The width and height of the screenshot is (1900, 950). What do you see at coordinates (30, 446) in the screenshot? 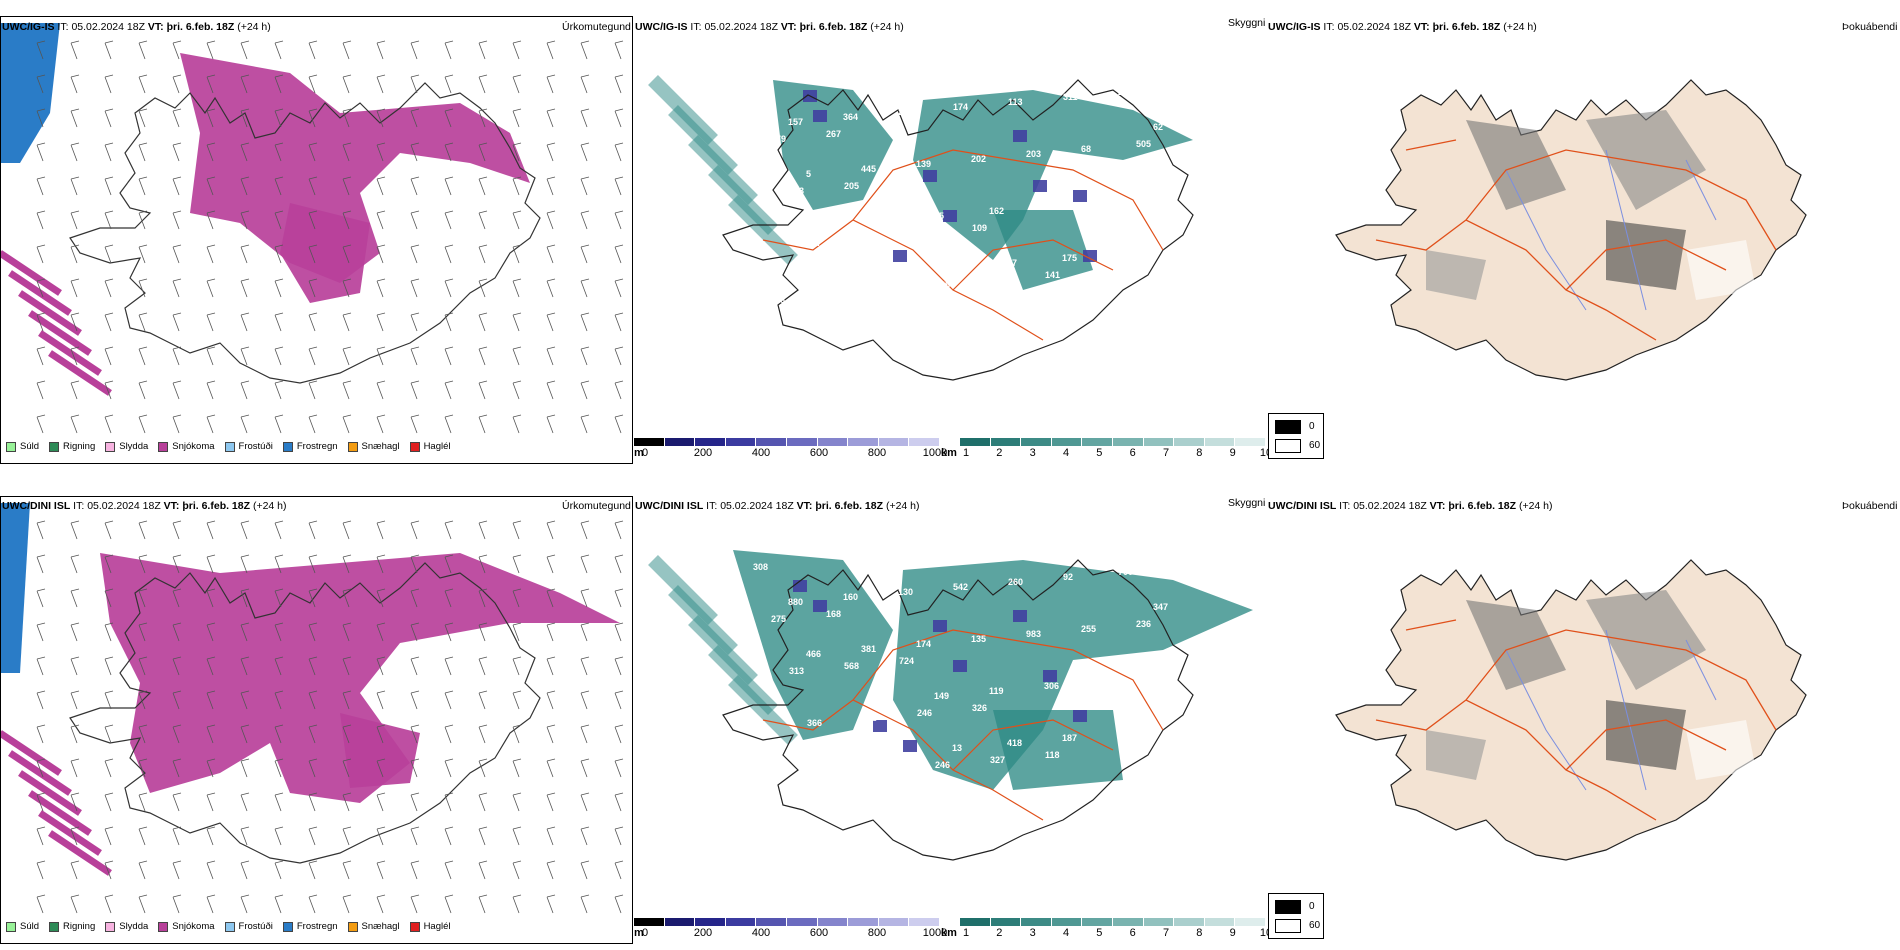
I see `legend-label: Súld` at bounding box center [30, 446].